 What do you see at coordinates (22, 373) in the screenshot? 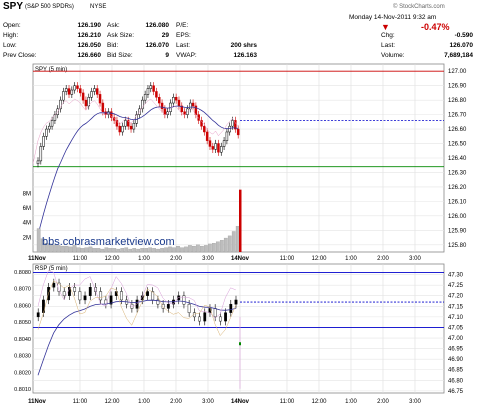
I see `y-tick-label-left: 0.8020` at bounding box center [22, 373].